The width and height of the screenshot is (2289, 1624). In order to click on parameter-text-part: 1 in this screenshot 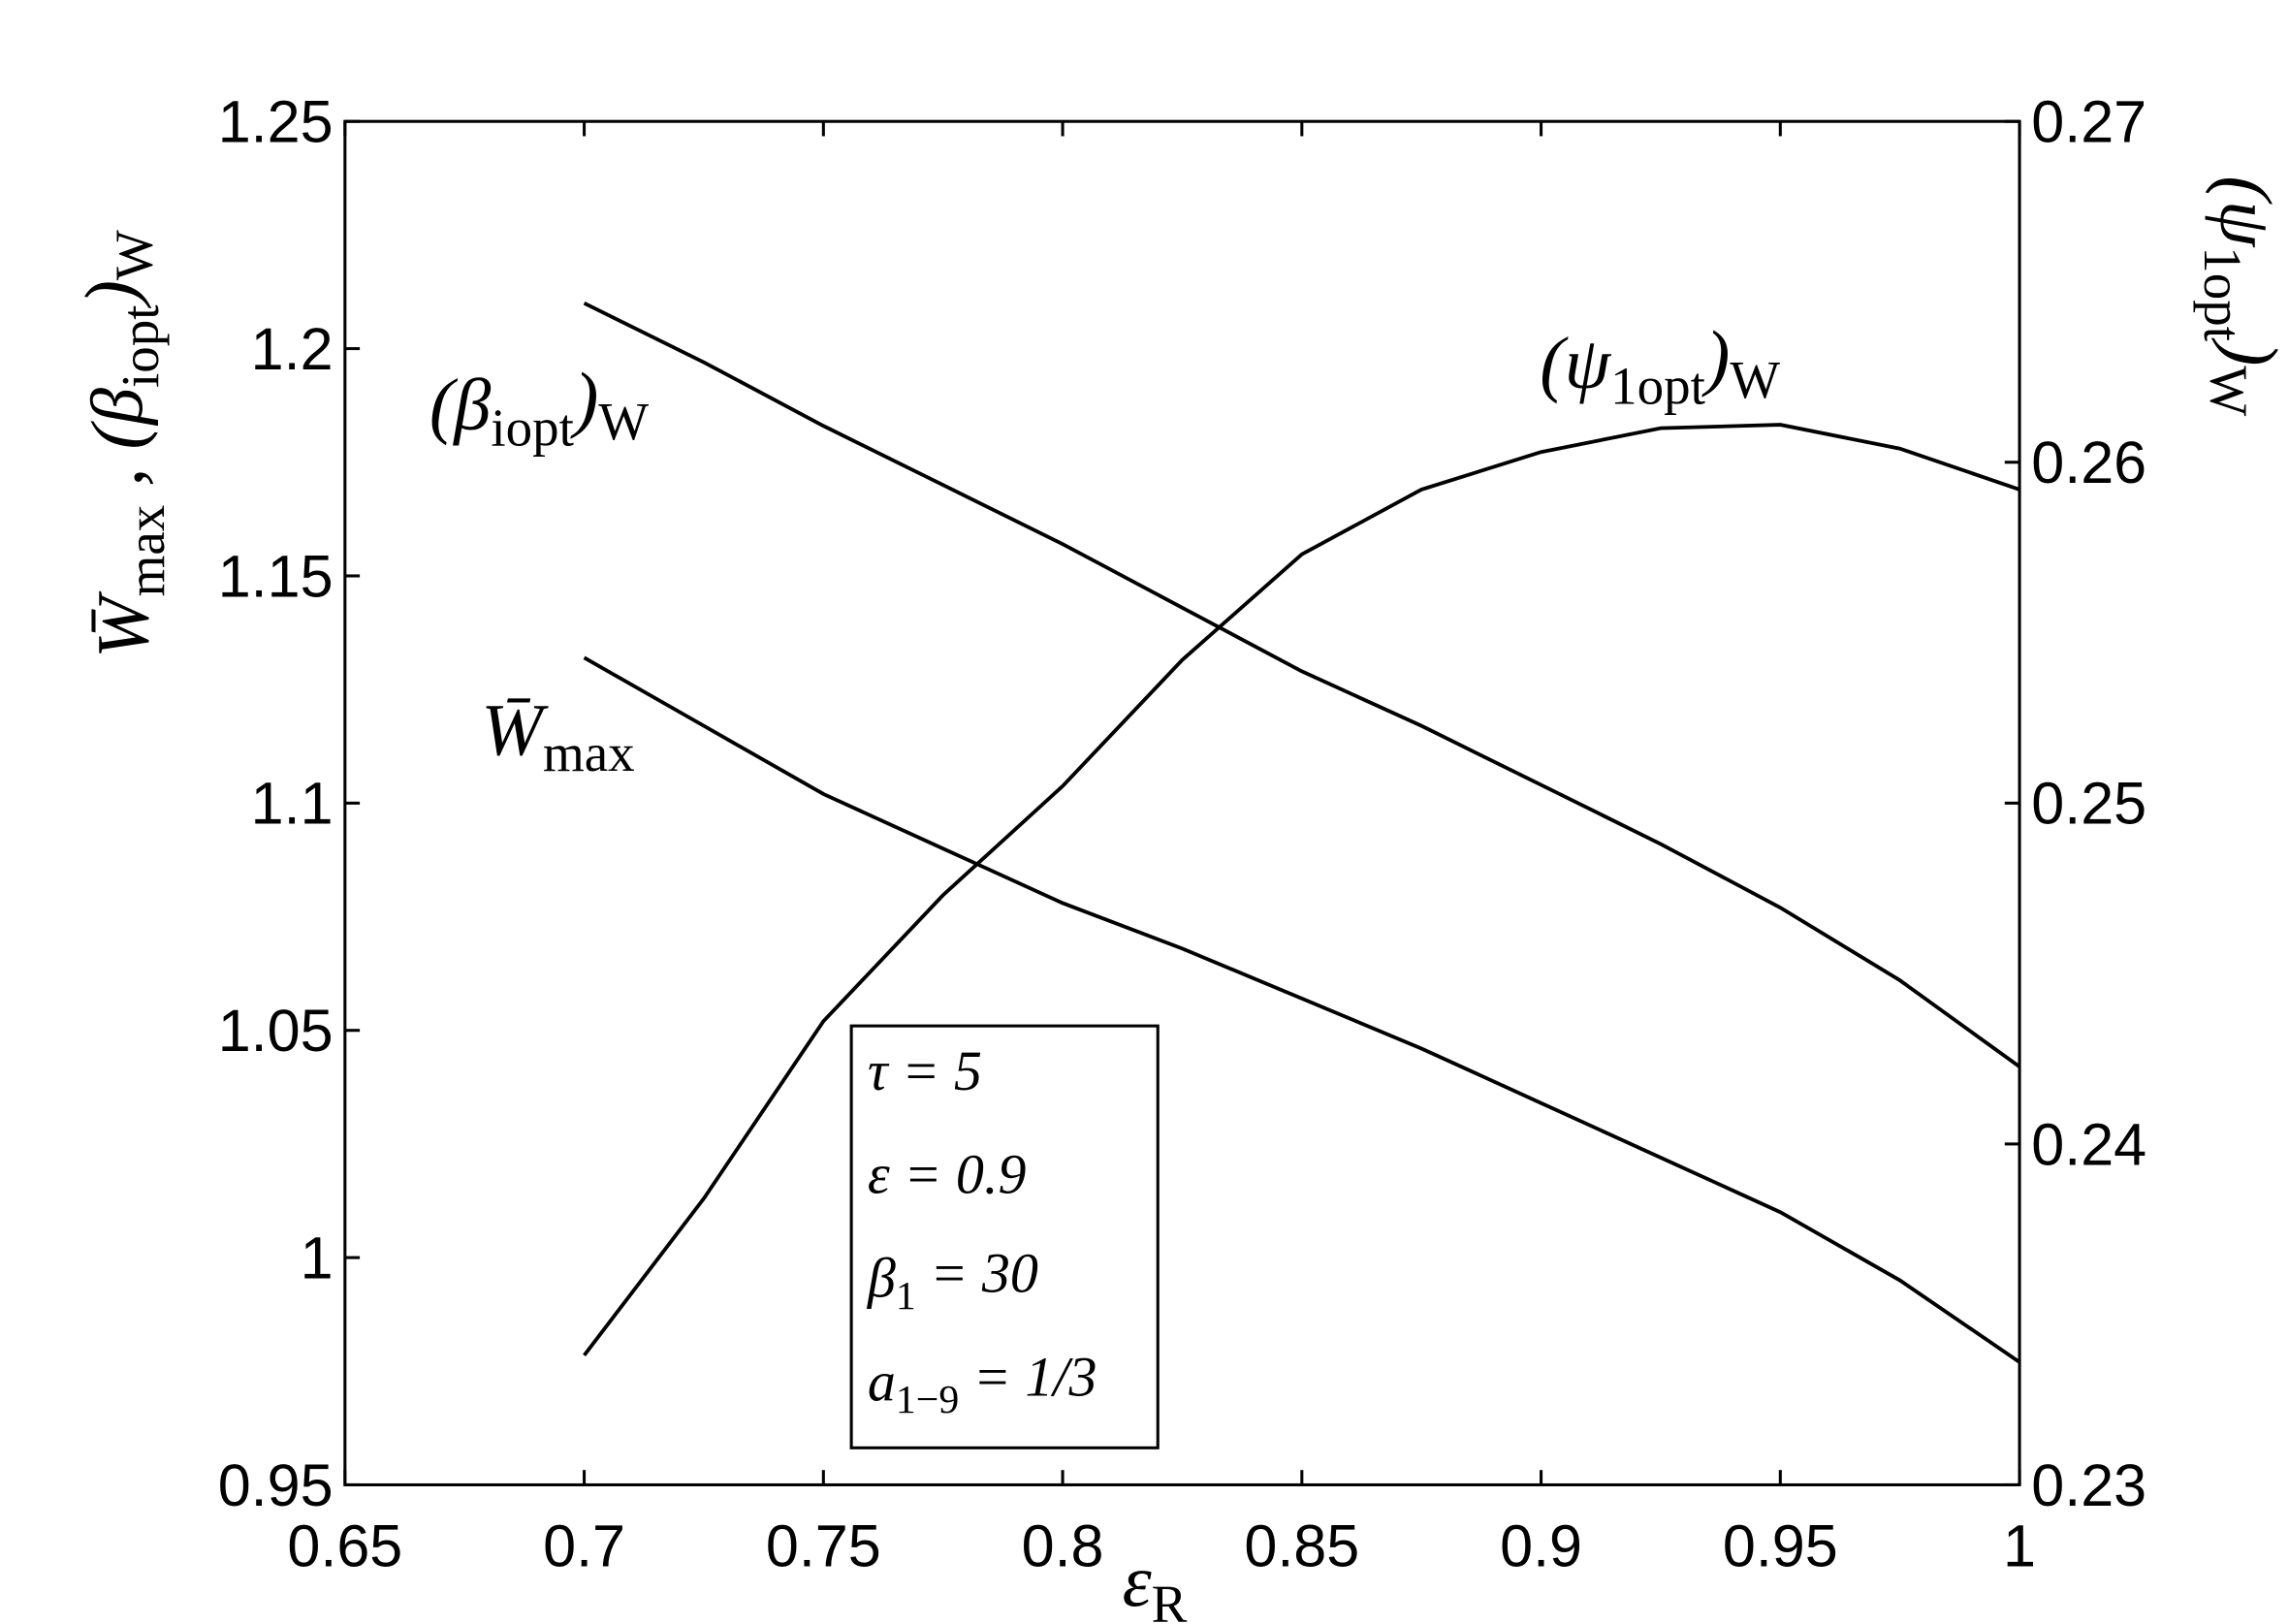, I will do `click(906, 1297)`.